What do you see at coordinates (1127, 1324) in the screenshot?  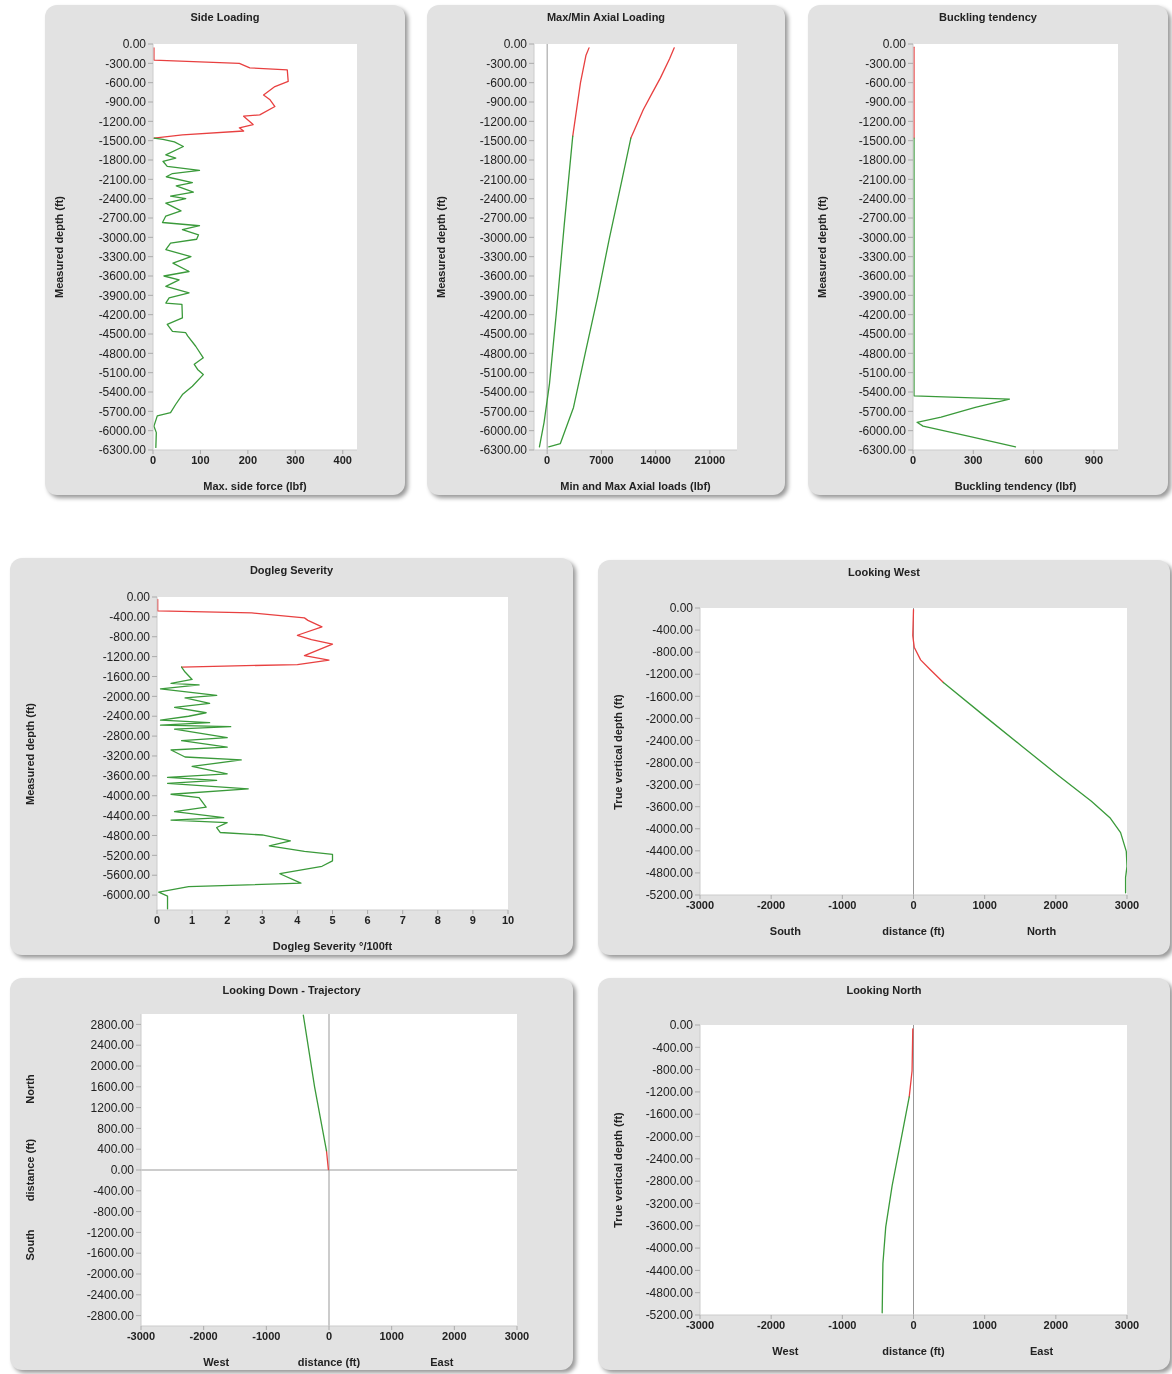 I see `x-tick-label: 3000` at bounding box center [1127, 1324].